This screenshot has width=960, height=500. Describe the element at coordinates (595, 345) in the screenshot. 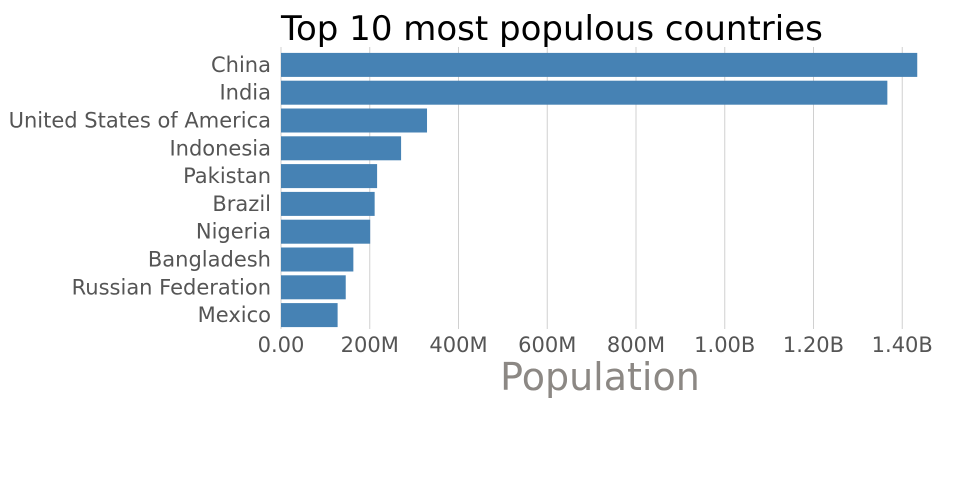

I see `x-tick-labels: 0.00 200M 400M 600M 800M 1.00B 1.20B 1.40B` at that location.